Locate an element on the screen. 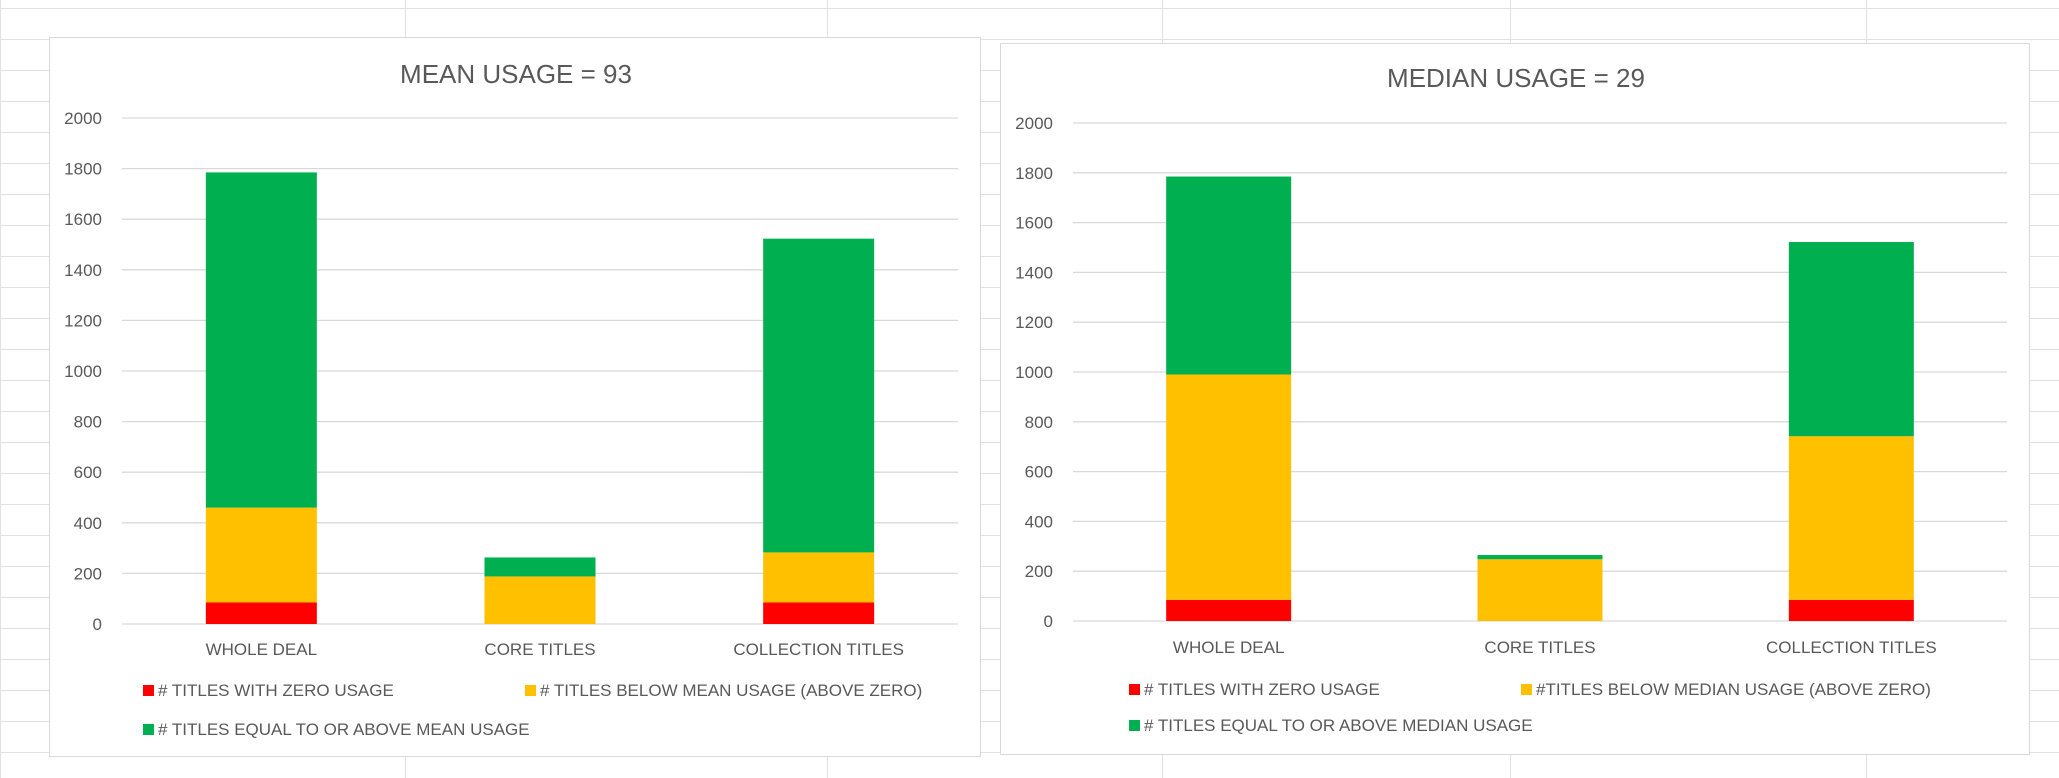 The width and height of the screenshot is (2059, 778). chart-title: MEAN USAGE = 93 is located at coordinates (516, 74).